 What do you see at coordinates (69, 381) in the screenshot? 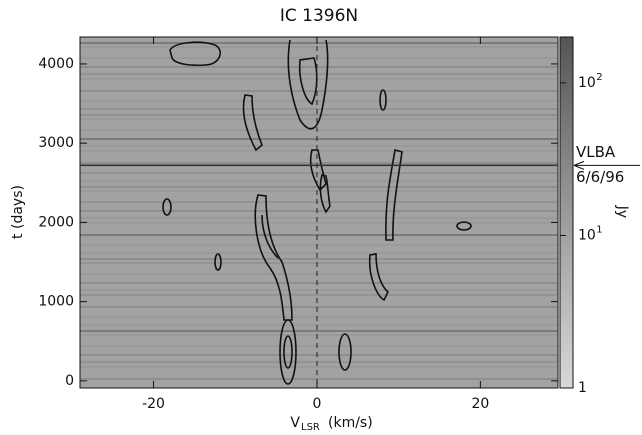
I see `y-tick-label: 0` at bounding box center [69, 381].